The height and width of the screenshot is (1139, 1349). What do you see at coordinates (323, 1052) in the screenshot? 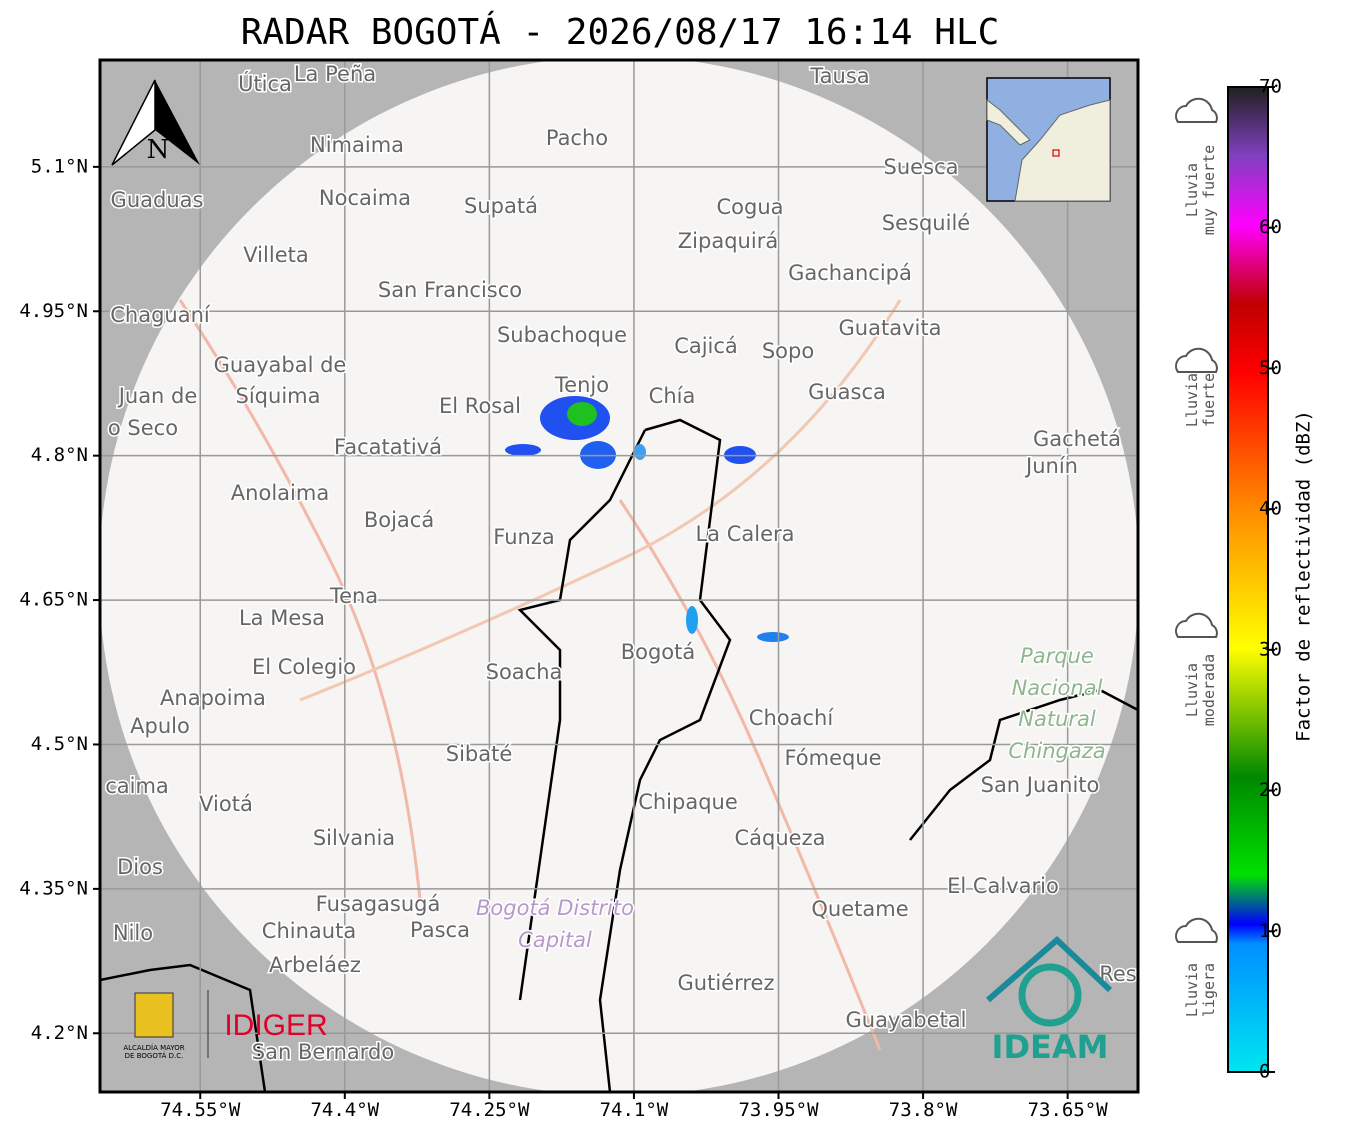
I see `place-label: San Bernardo` at bounding box center [323, 1052].